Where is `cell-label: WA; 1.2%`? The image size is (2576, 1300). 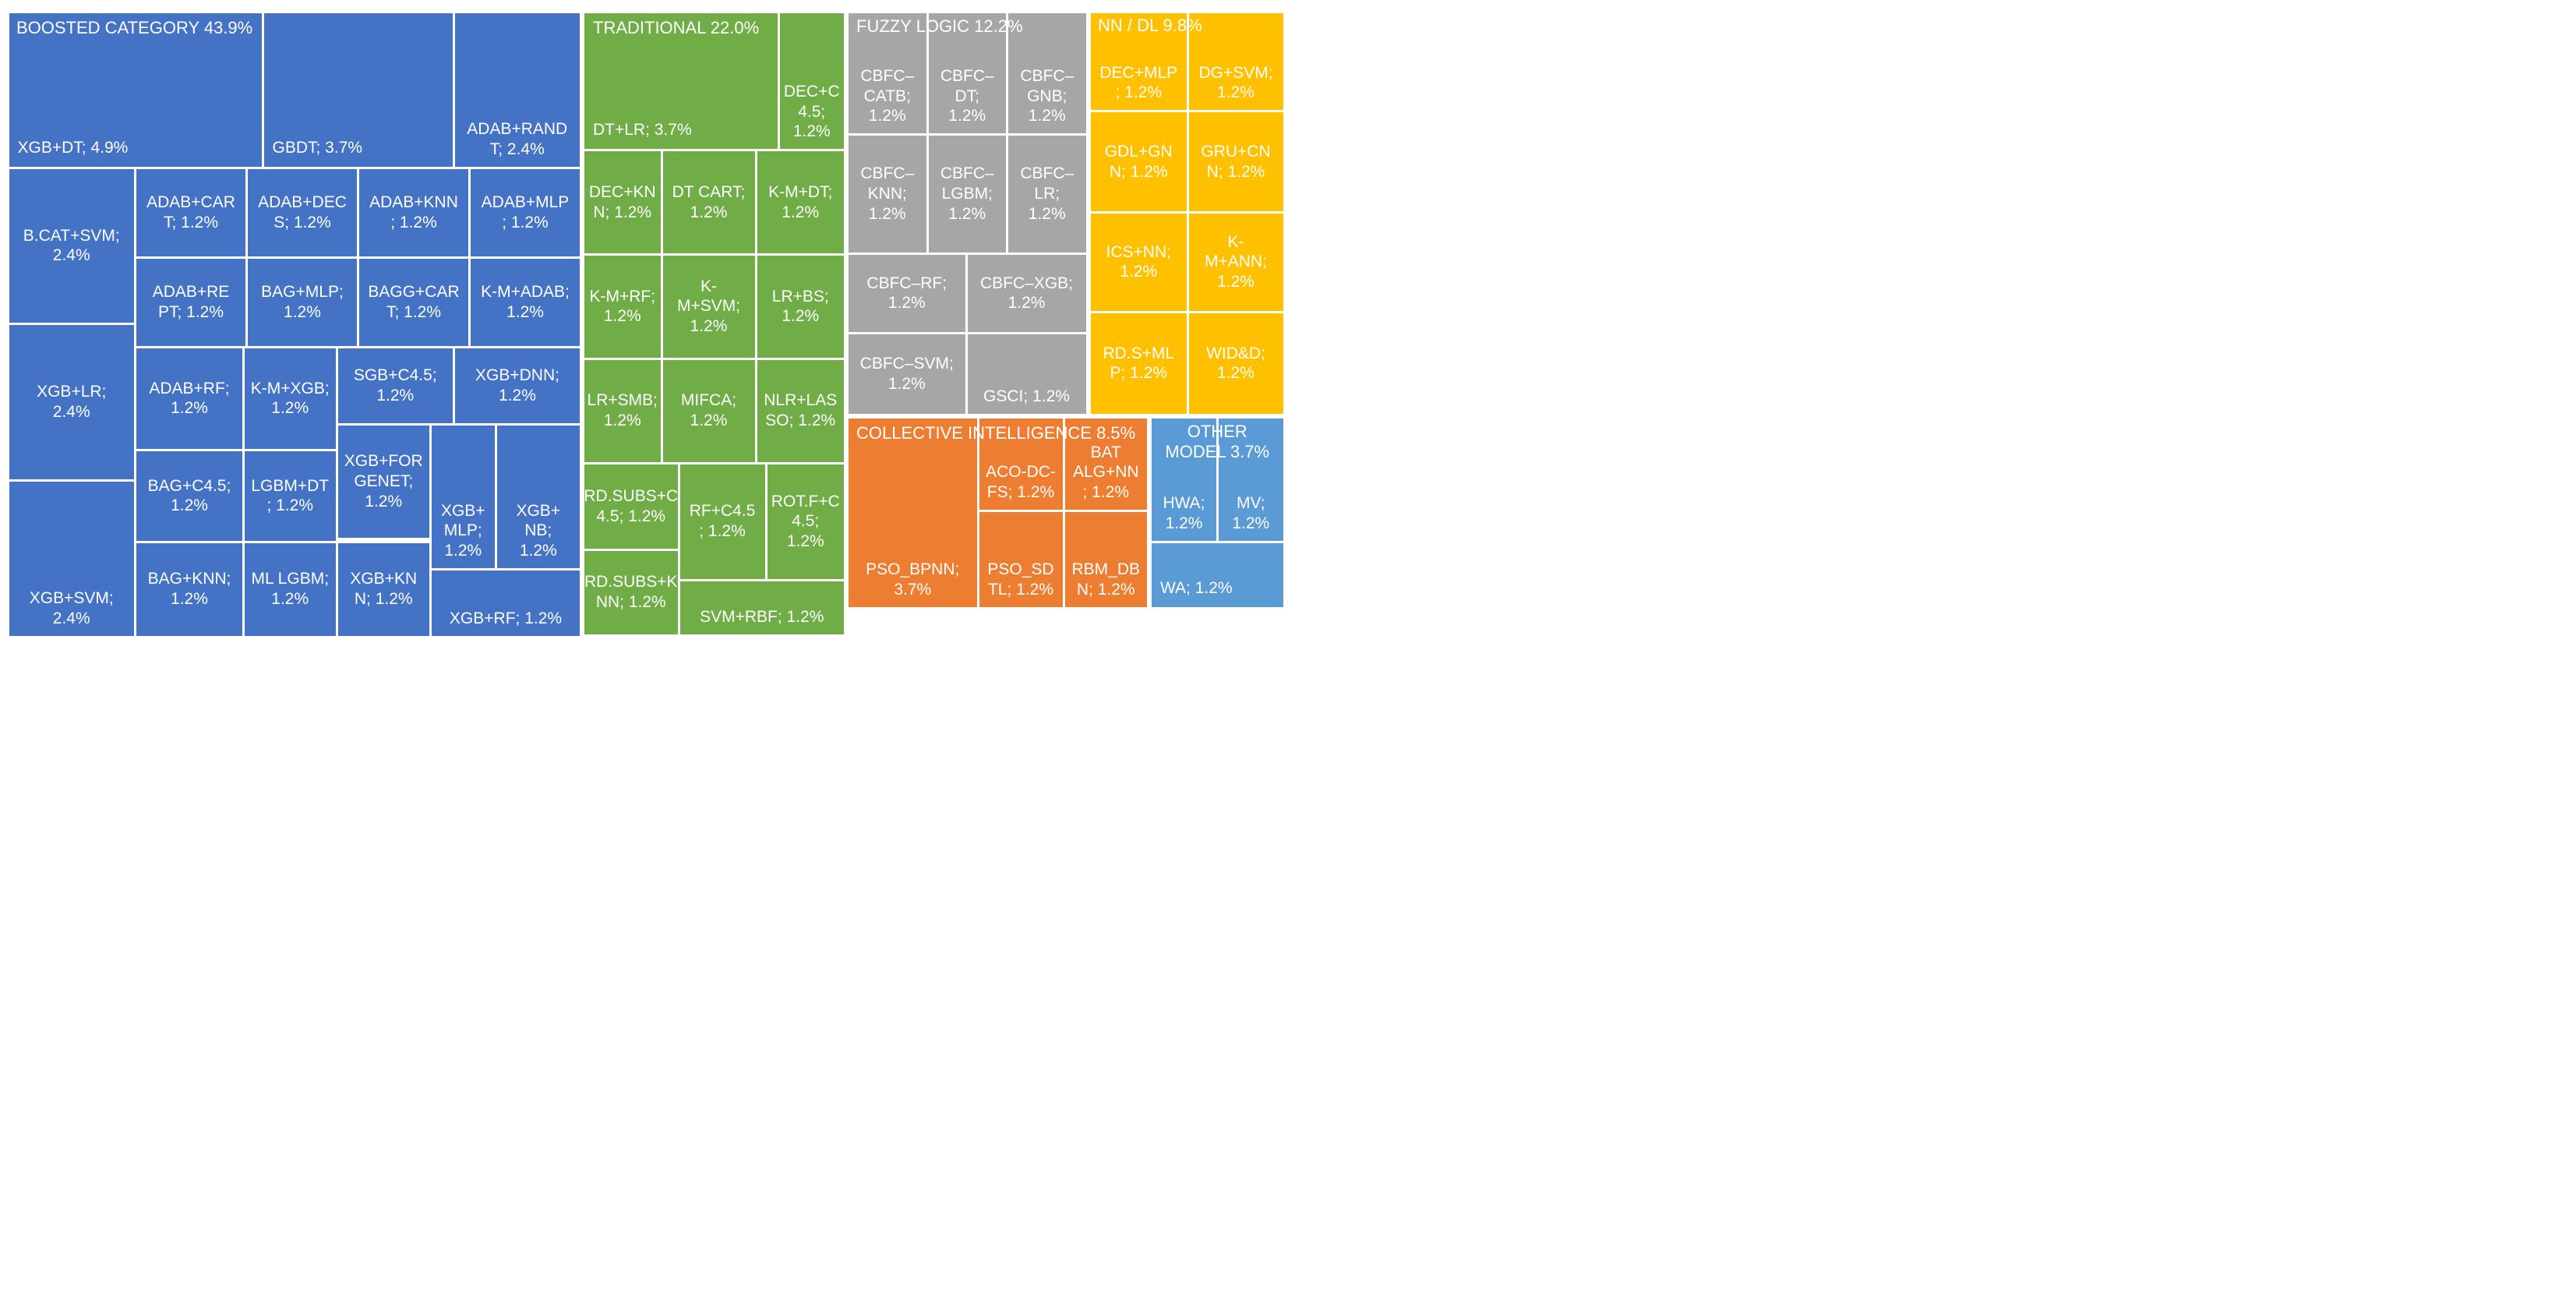
cell-label: WA; 1.2% is located at coordinates (1196, 587).